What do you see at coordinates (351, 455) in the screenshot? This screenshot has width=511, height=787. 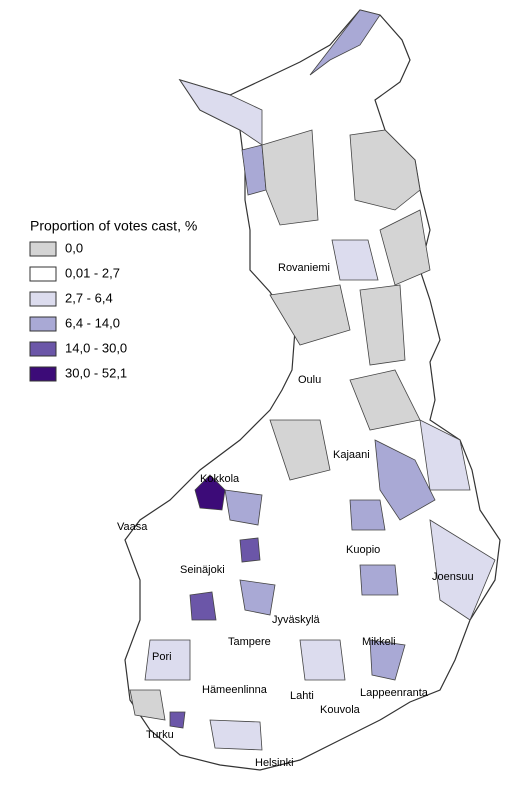 I see `city-label: Kajaani` at bounding box center [351, 455].